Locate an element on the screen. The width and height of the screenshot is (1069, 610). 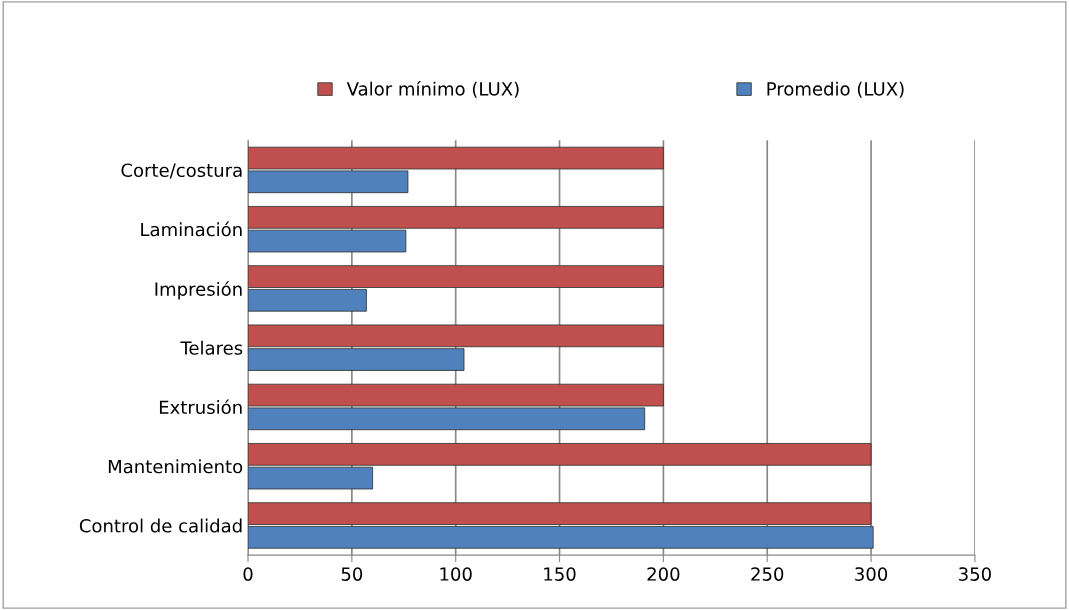
x-tick-label: 50 is located at coordinates (352, 574).